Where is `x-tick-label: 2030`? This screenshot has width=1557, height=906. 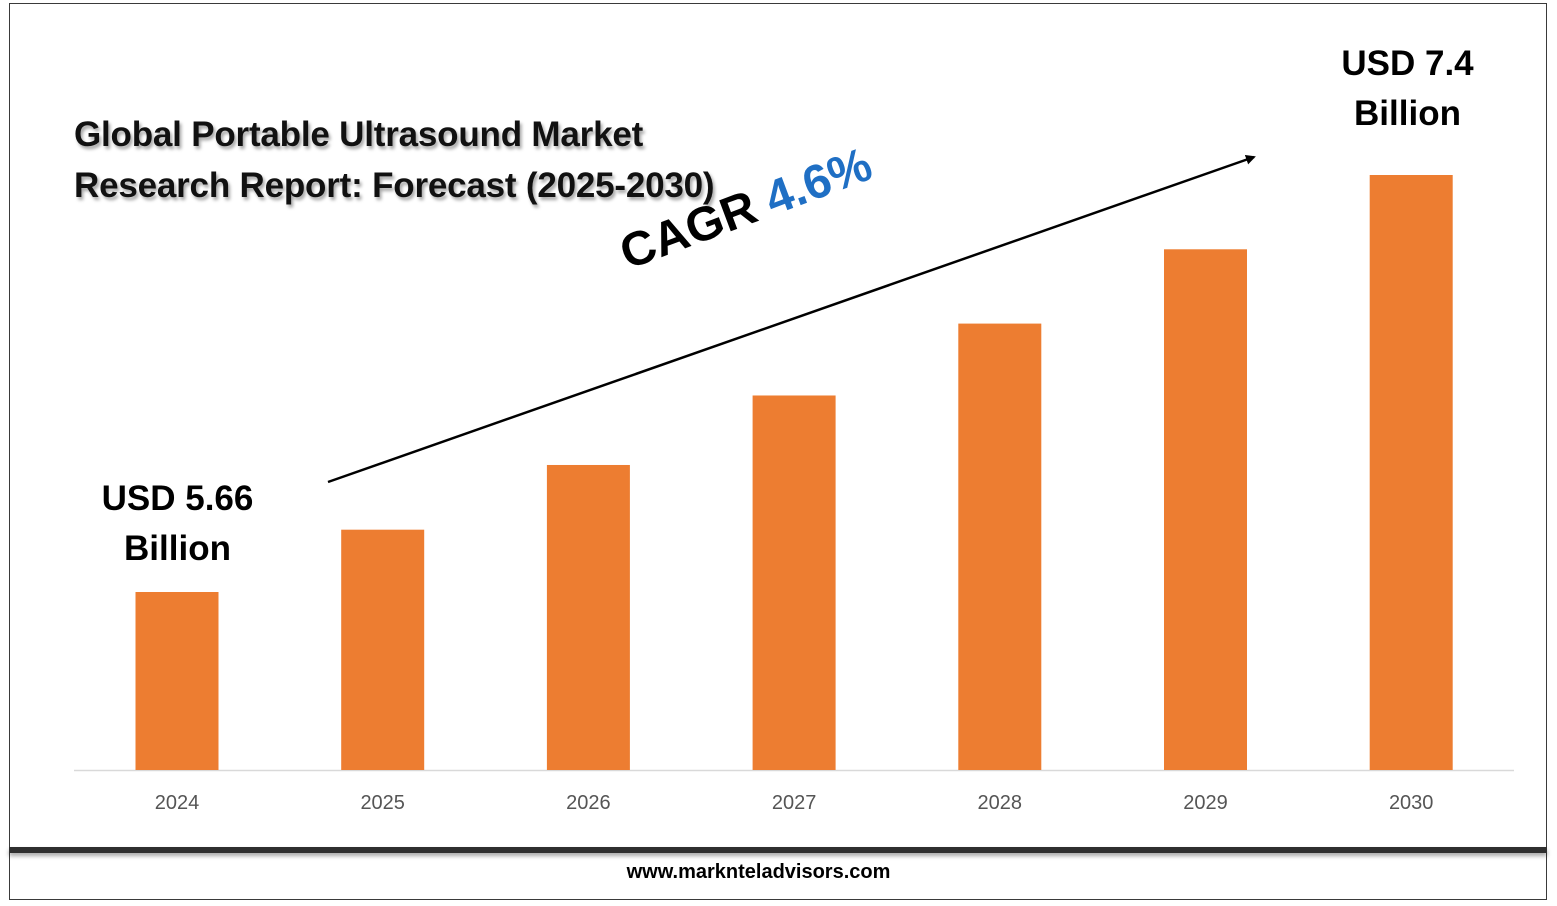
x-tick-label: 2030 is located at coordinates (1411, 803).